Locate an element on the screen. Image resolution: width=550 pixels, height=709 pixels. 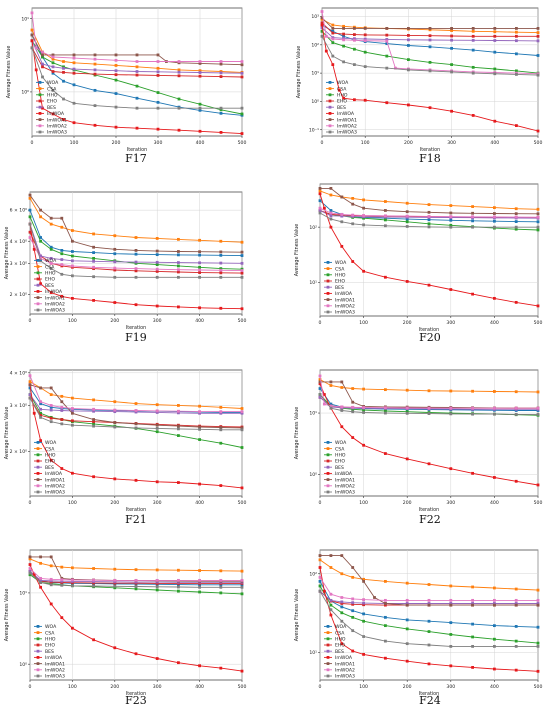
y-tick-label: 10⁰ is located at coordinates (315, 102).